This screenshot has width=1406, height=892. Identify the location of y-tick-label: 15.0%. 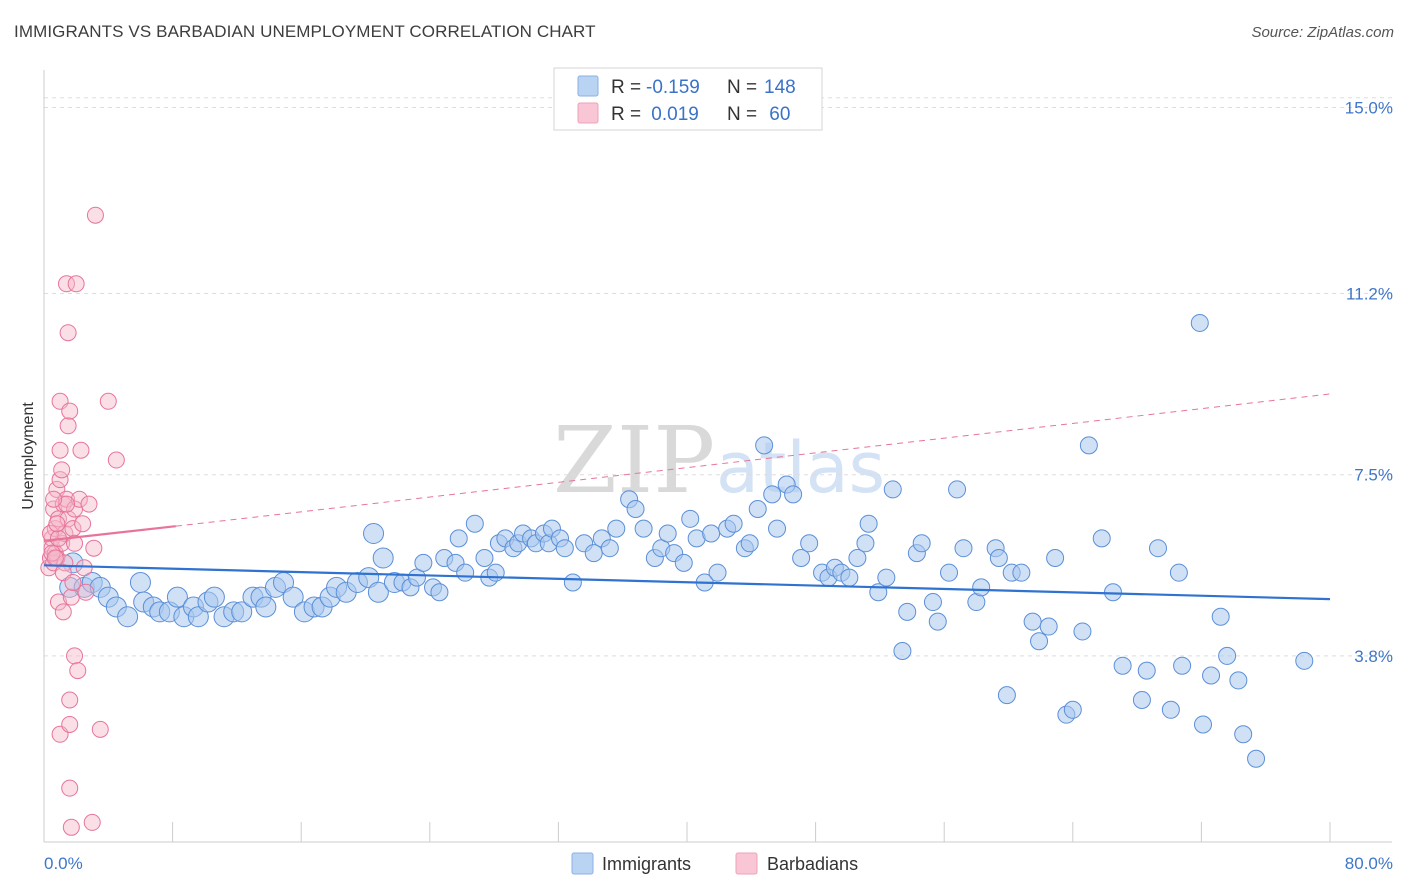
(1369, 107).